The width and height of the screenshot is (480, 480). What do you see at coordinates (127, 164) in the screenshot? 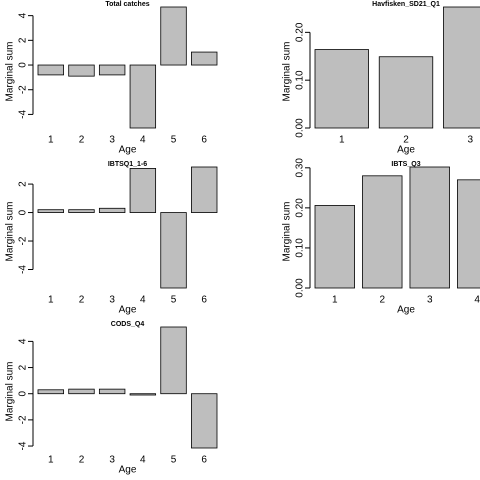
I see `title: IBTSQ1_1-6` at bounding box center [127, 164].